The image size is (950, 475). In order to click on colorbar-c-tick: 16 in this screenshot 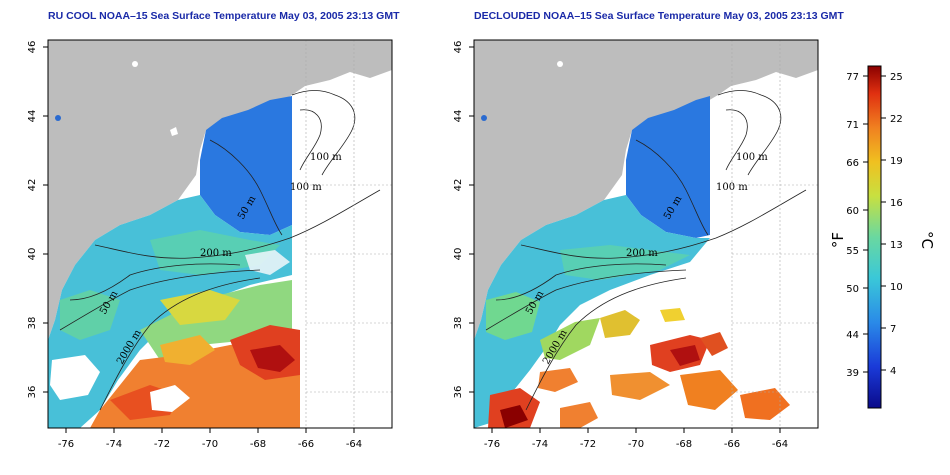, I will do `click(896, 203)`.